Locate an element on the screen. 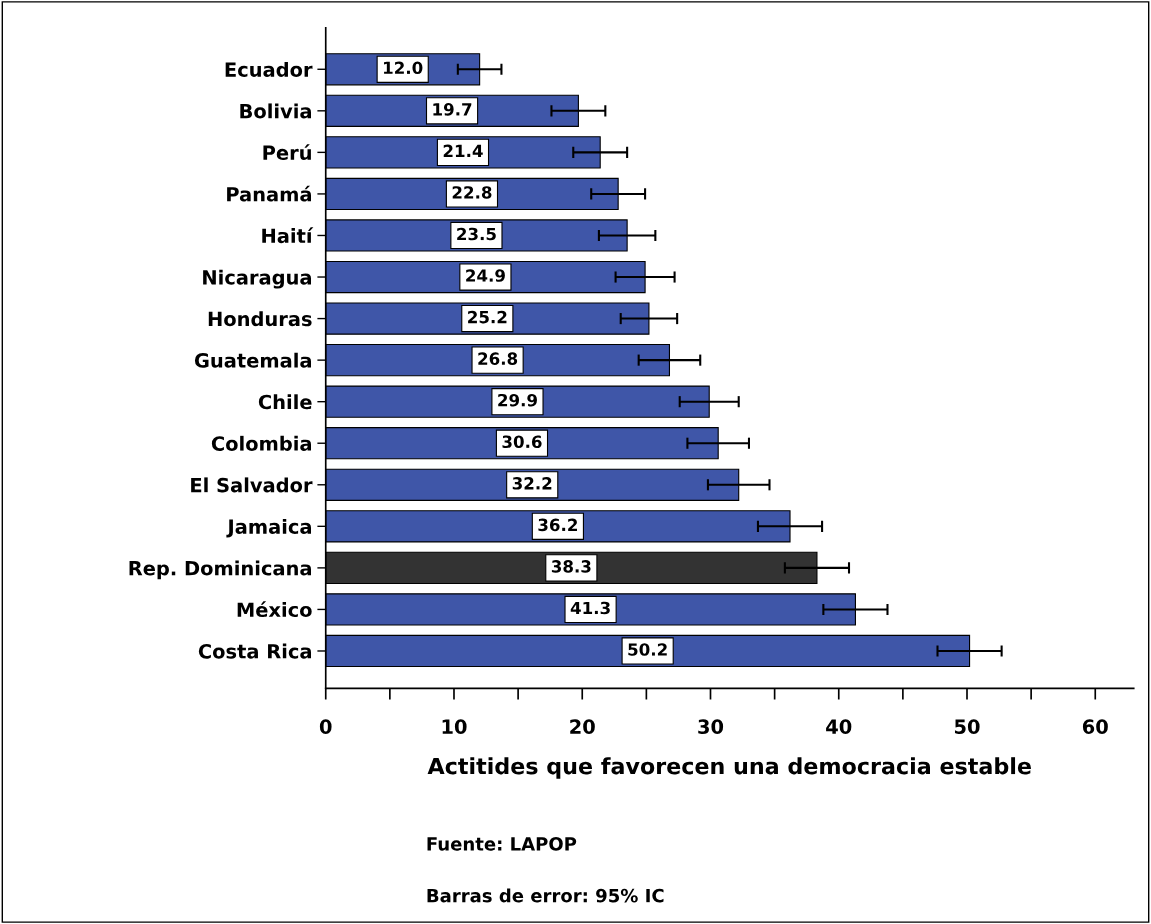 The height and width of the screenshot is (924, 1151). y-tick-label: México is located at coordinates (274, 609).